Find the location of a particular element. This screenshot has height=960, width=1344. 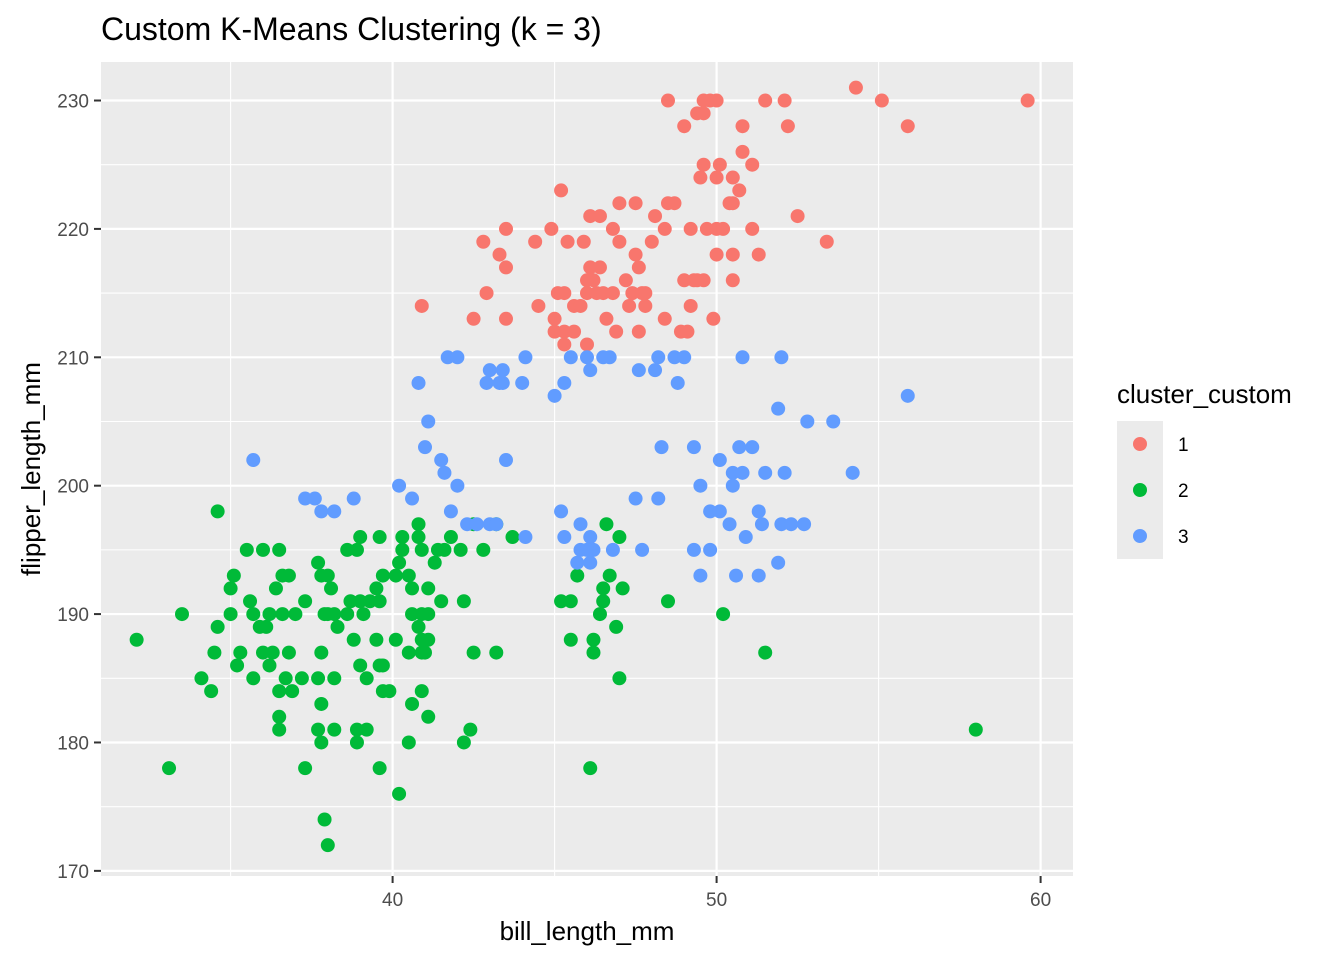

y-axis-title: flipper_length_mm is located at coordinates (31, 469).